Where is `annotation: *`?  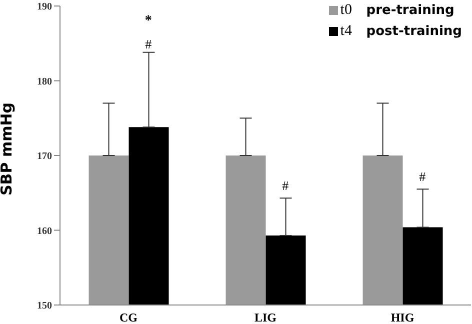 annotation: * is located at coordinates (148, 20).